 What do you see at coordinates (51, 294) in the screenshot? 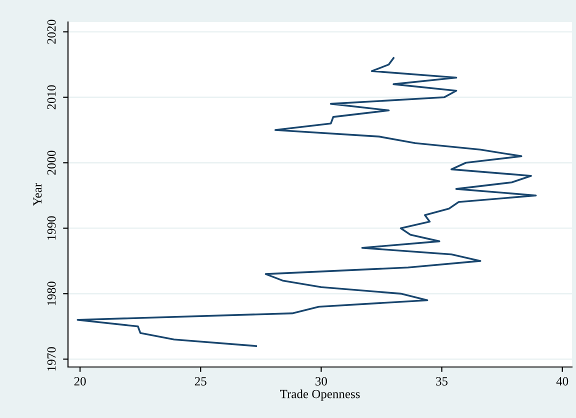
I see `y-tick-label: 1980` at bounding box center [51, 294].